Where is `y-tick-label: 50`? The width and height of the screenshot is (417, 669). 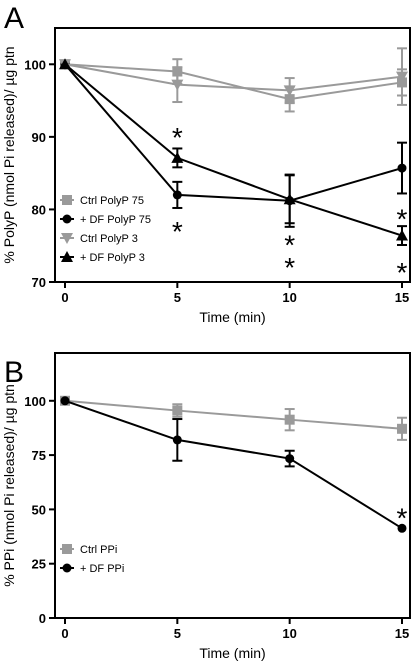 y-tick-label: 50 is located at coordinates (39, 509).